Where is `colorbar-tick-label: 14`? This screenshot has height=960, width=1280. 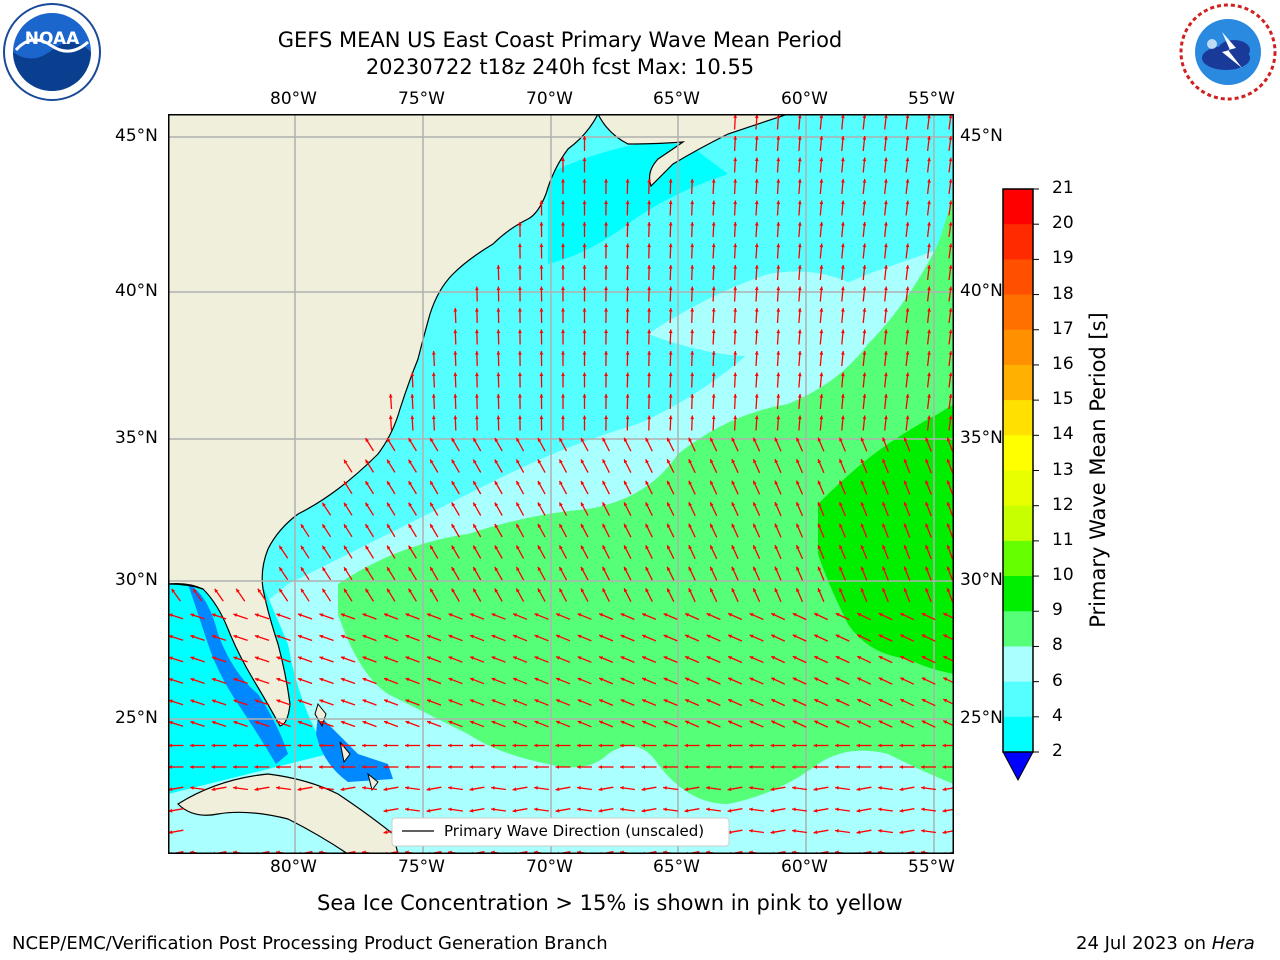
colorbar-tick-label: 14 is located at coordinates (1063, 434).